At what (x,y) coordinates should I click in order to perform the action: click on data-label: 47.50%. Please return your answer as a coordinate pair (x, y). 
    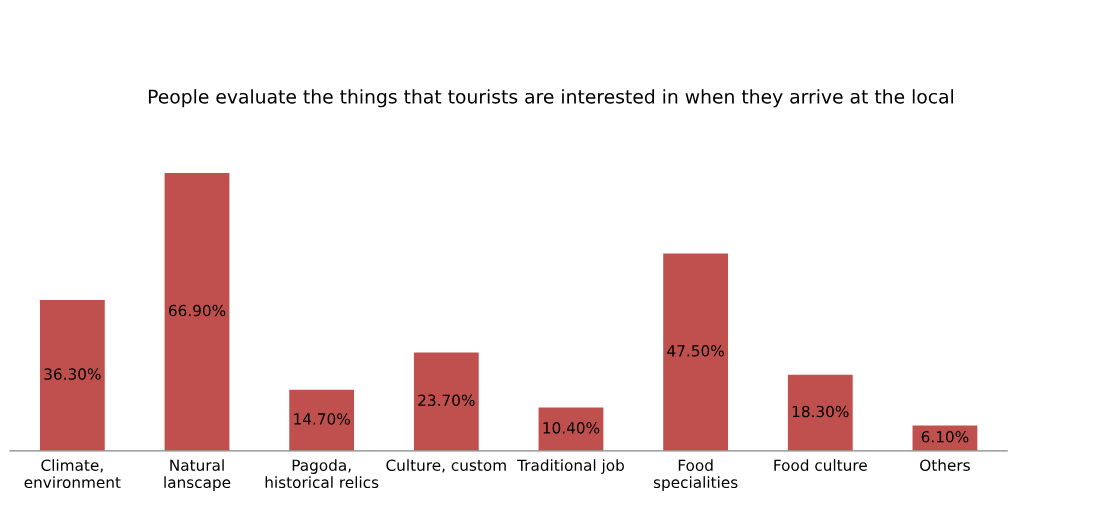
    Looking at the image, I should click on (695, 351).